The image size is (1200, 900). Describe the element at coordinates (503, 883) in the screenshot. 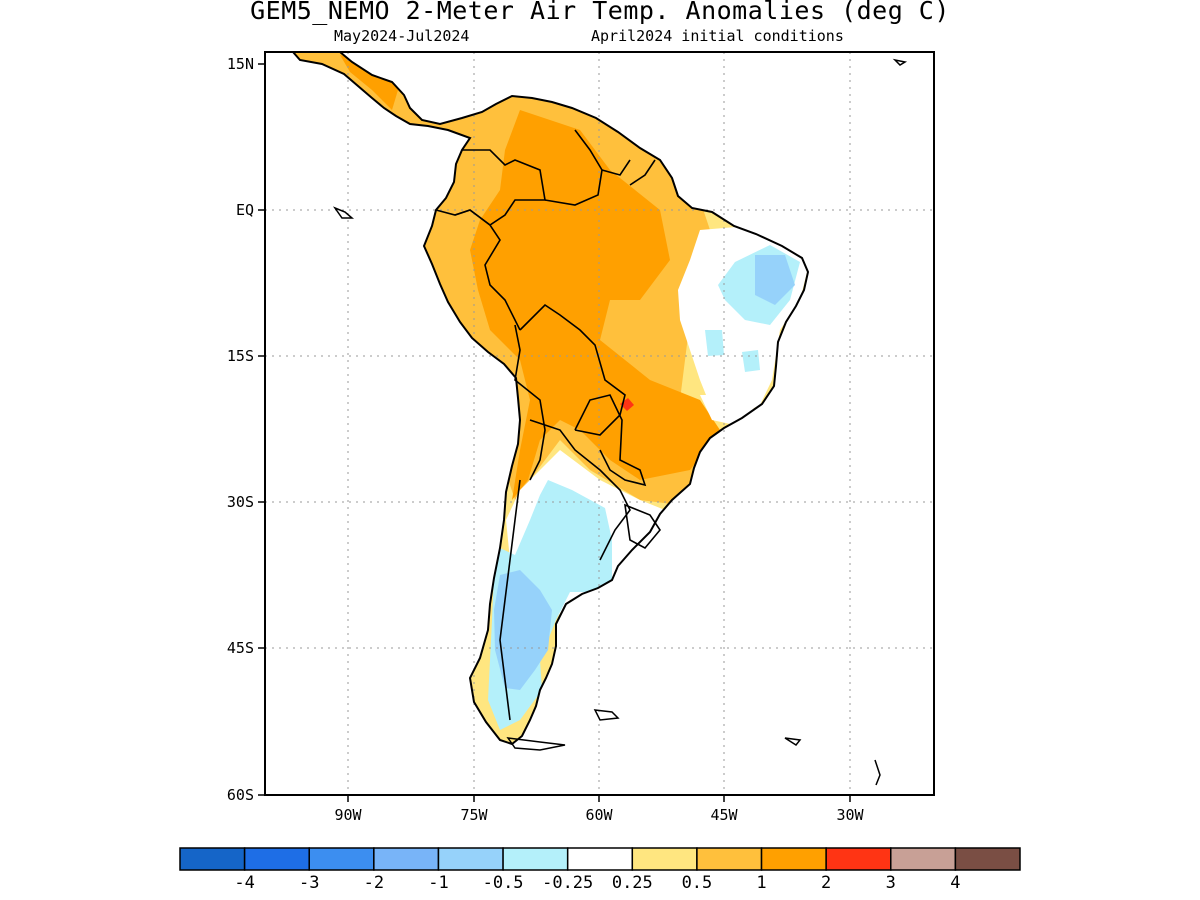

I see `colorbar-label: -0.5` at that location.